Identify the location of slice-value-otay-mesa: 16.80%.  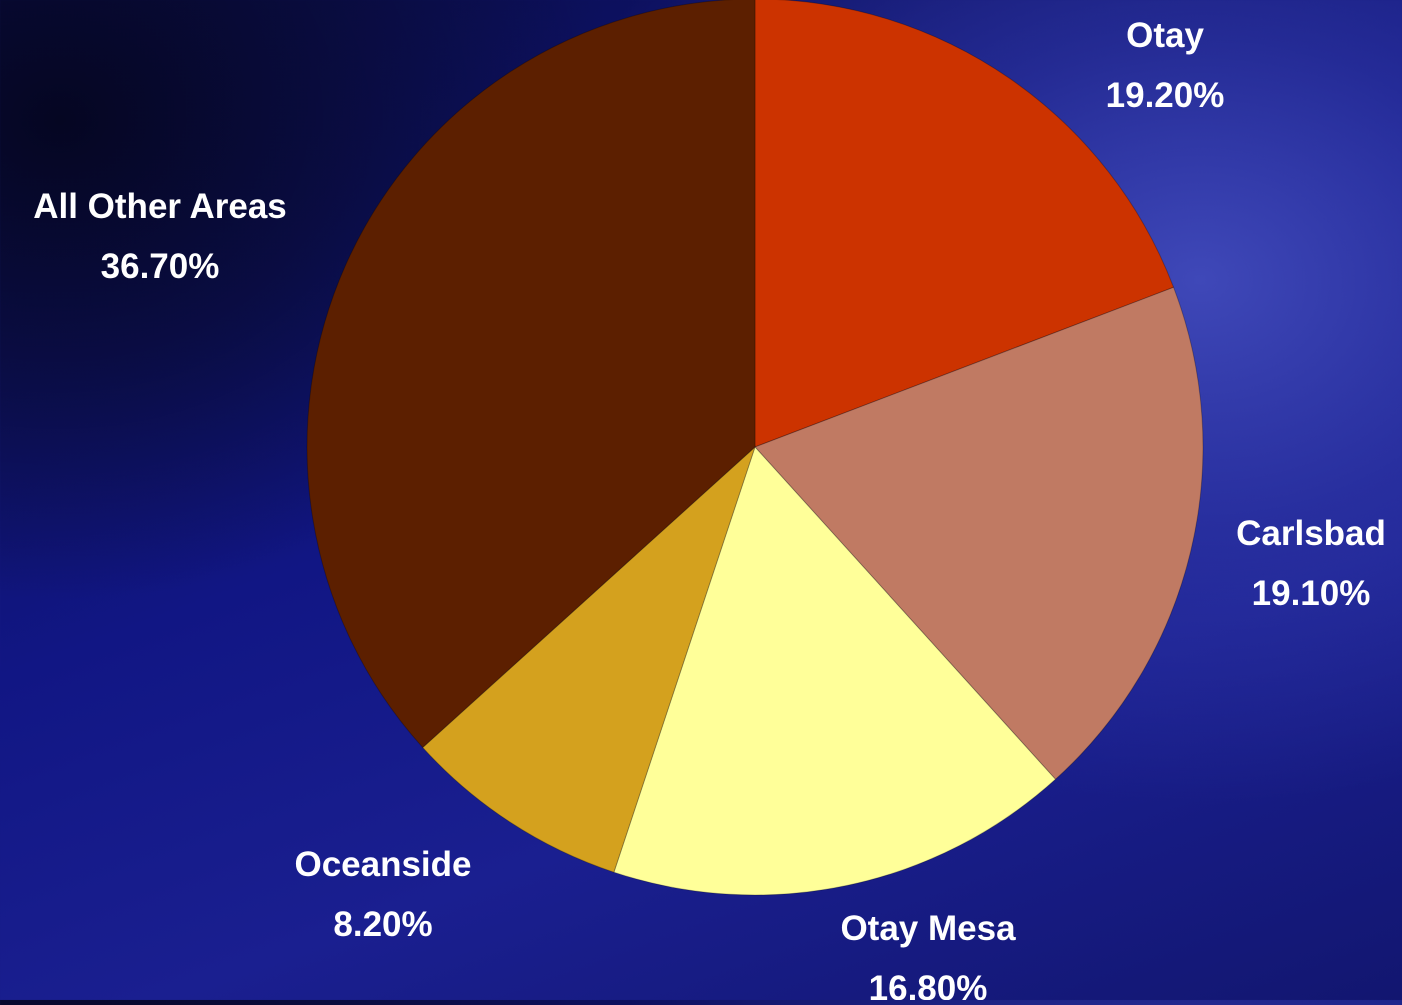
(928, 984).